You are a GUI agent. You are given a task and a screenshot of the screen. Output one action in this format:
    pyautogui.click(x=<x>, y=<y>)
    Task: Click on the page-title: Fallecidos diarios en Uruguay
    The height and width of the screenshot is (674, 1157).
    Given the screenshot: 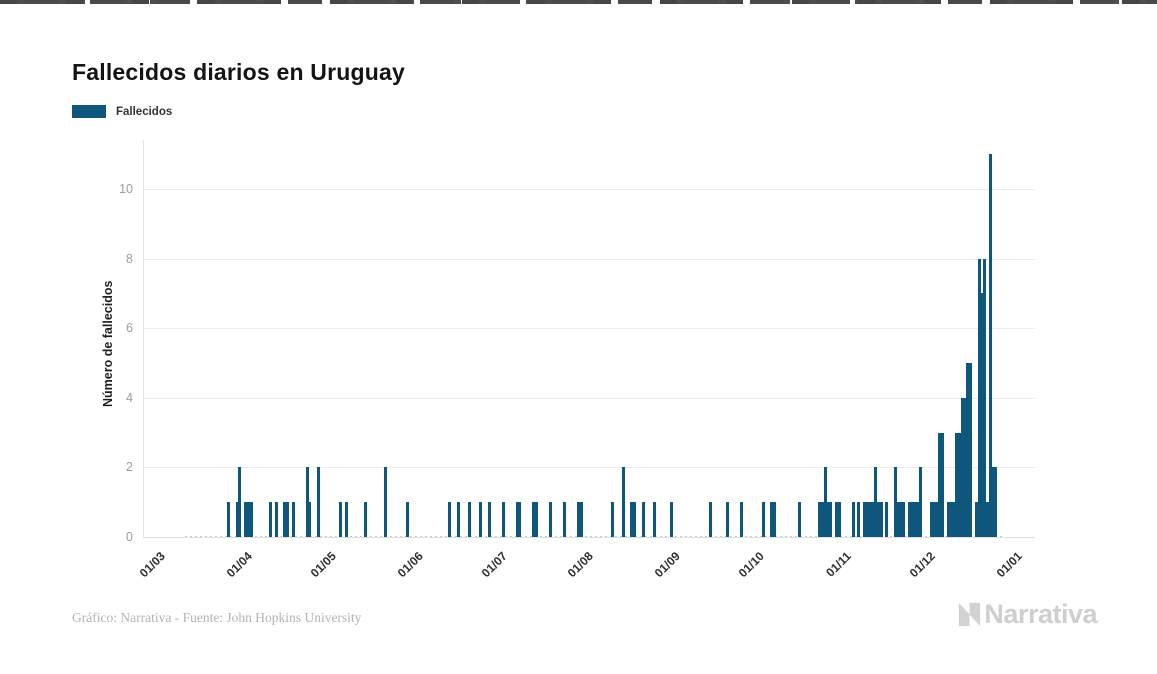 What is the action you would take?
    pyautogui.click(x=238, y=72)
    